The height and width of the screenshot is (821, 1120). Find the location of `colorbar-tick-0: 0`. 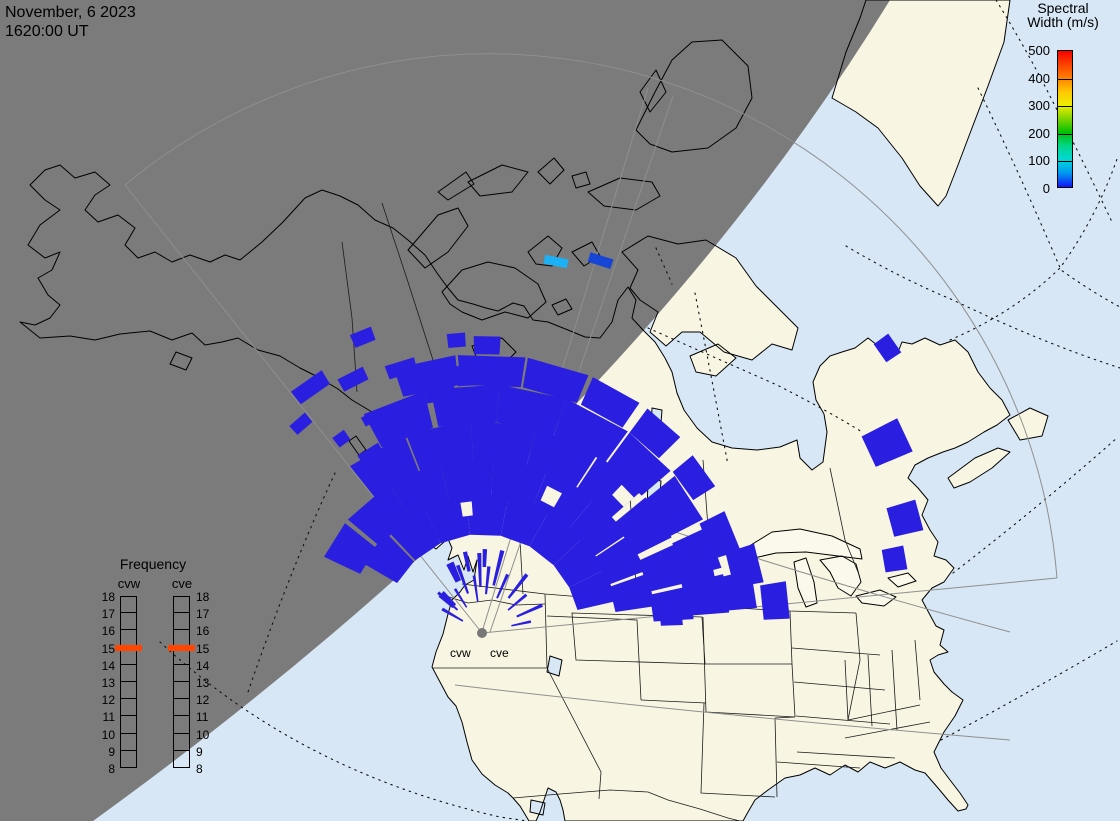

colorbar-tick-0: 0 is located at coordinates (1046, 188).